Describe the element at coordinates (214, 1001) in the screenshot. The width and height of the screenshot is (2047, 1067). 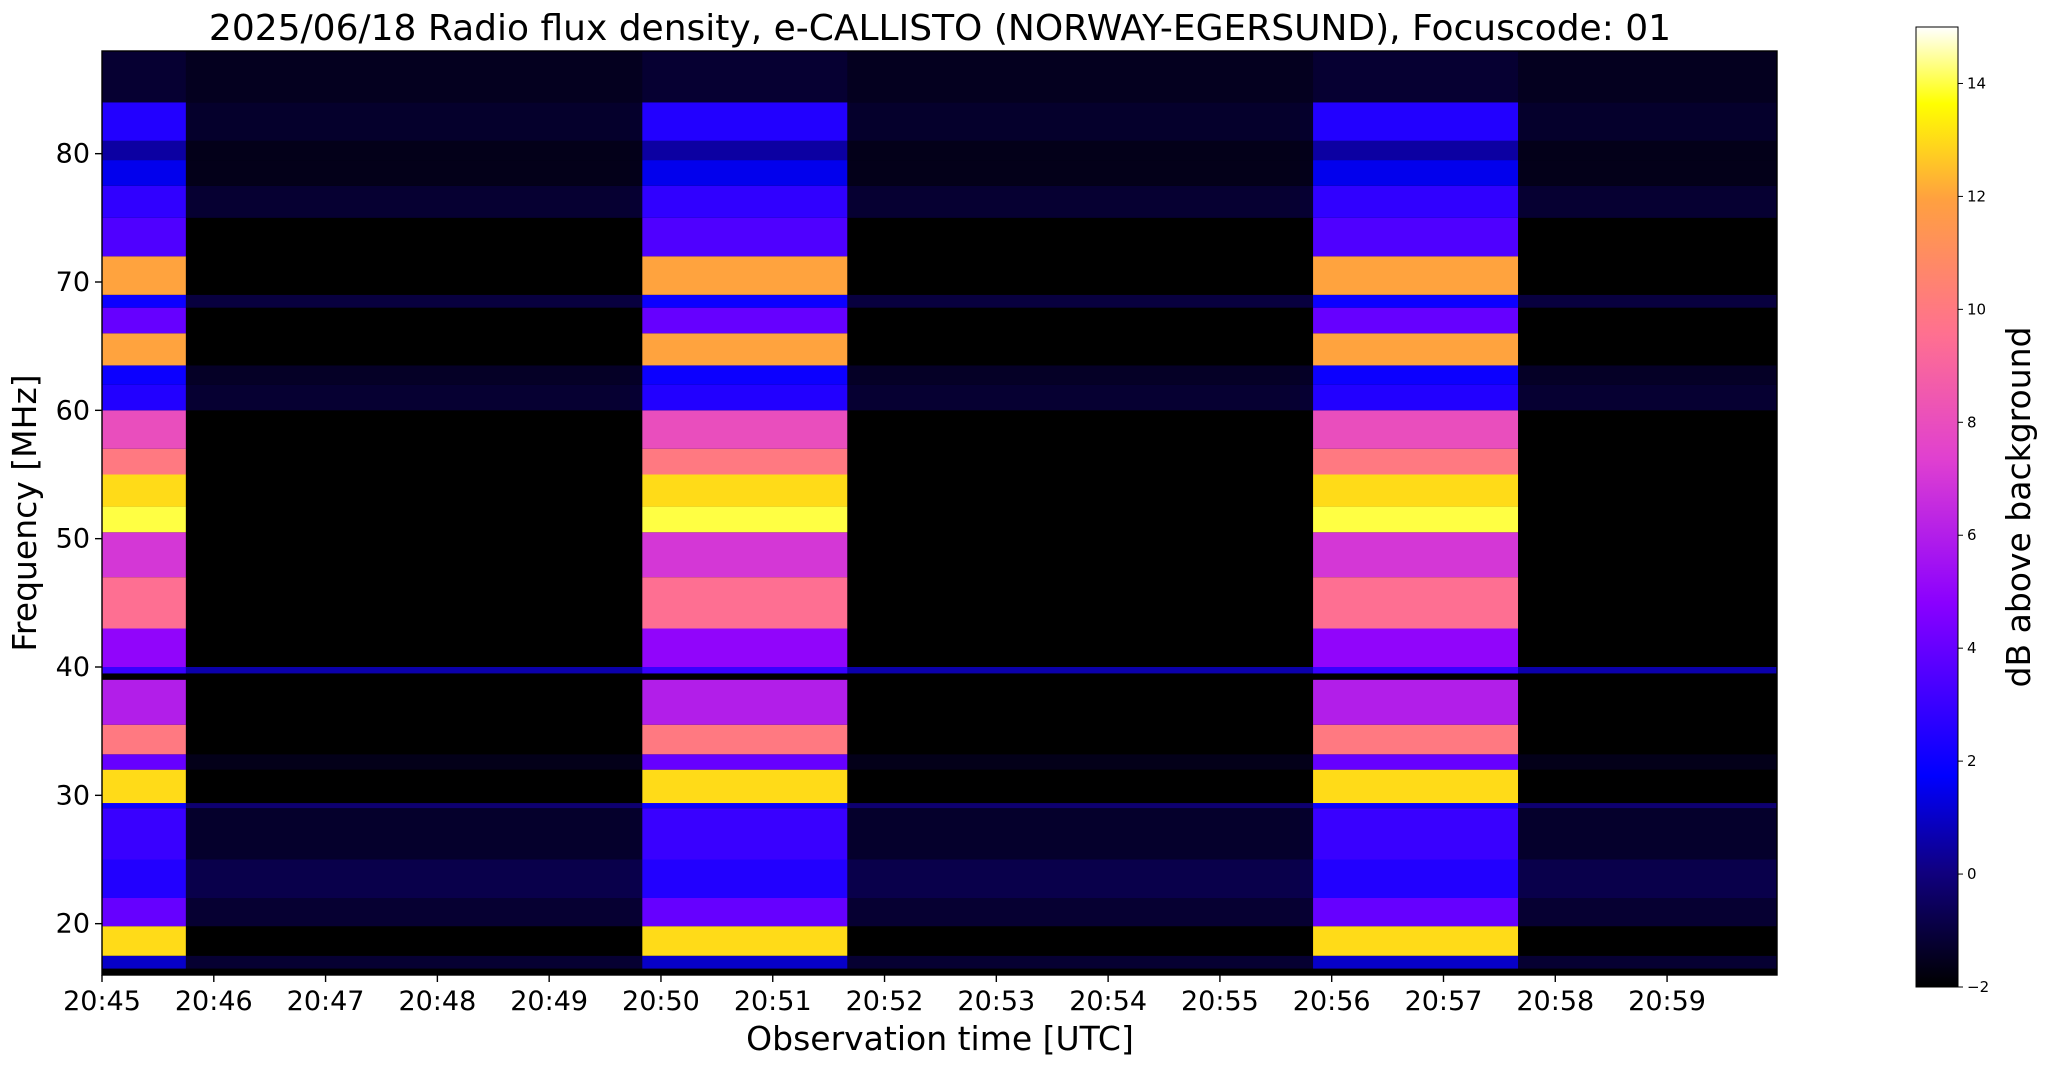
I see `x-tick-label: 20:46` at that location.